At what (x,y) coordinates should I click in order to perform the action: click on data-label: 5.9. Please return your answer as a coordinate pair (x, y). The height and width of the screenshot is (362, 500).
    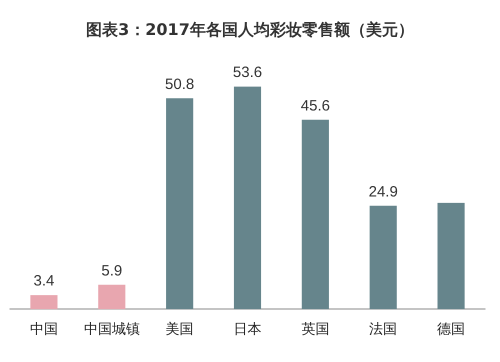
    Looking at the image, I should click on (111, 271).